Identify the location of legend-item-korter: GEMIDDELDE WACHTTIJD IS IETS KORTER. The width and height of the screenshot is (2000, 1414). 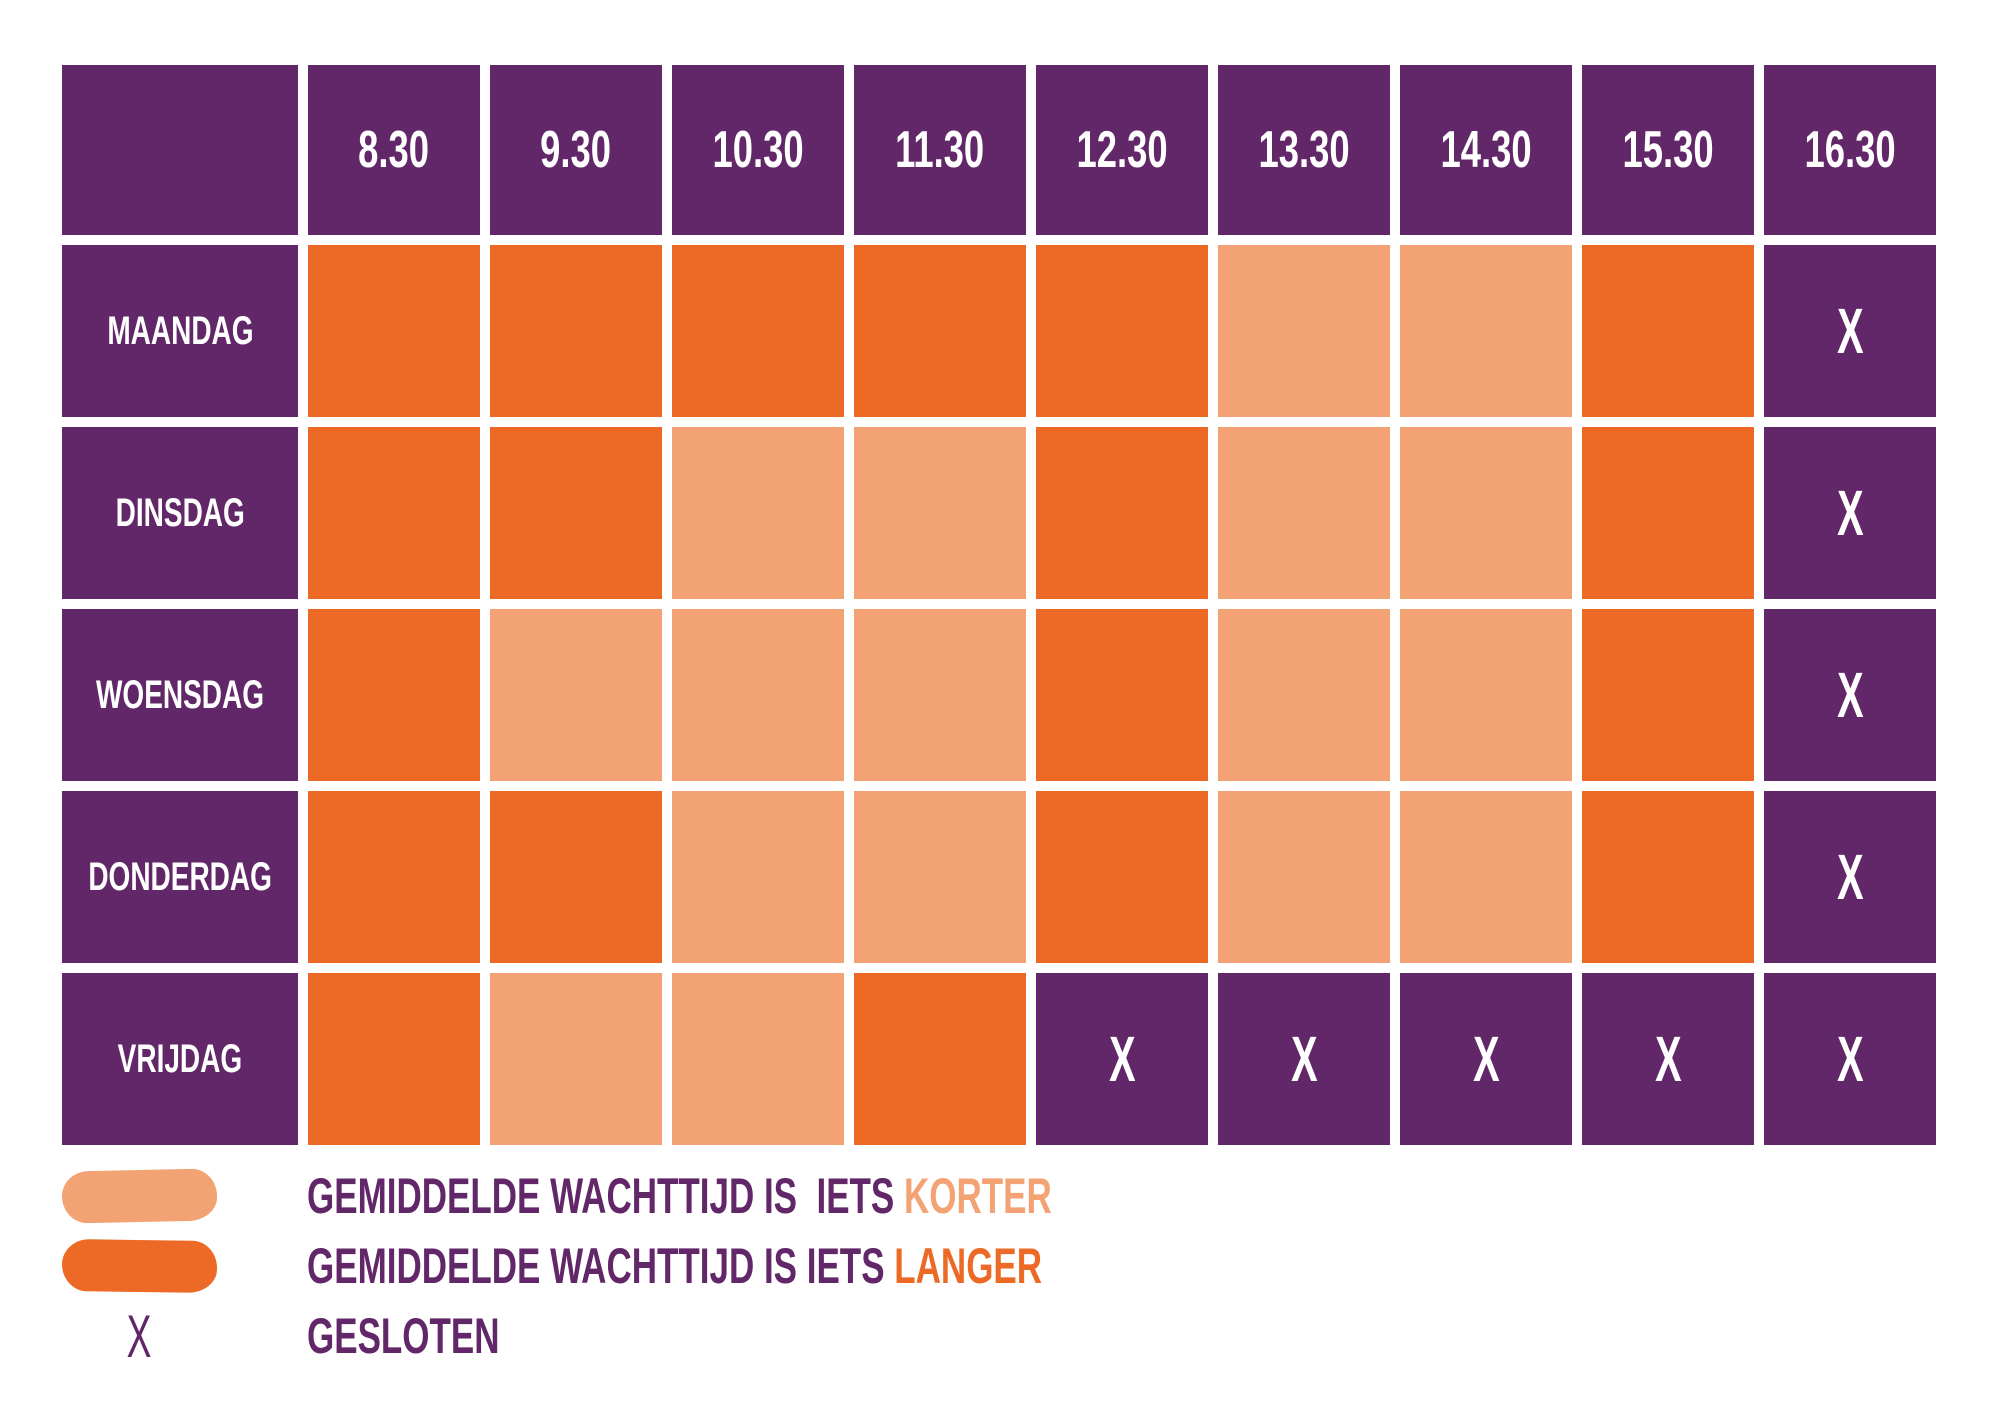
(716, 1196).